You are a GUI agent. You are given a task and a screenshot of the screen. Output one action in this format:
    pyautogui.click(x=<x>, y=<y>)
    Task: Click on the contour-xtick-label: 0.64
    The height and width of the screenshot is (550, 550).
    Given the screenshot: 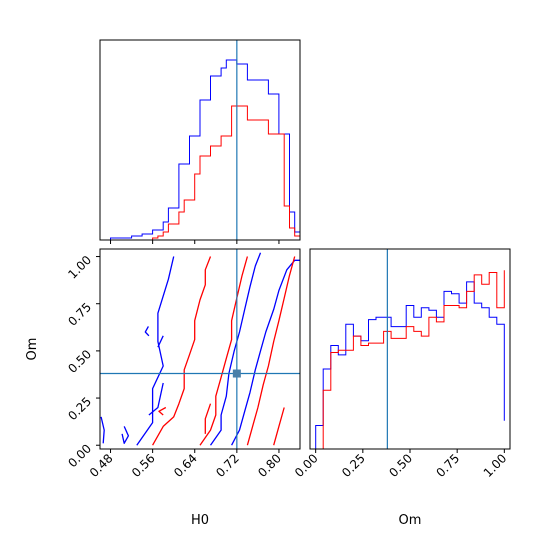 What is the action you would take?
    pyautogui.click(x=185, y=465)
    